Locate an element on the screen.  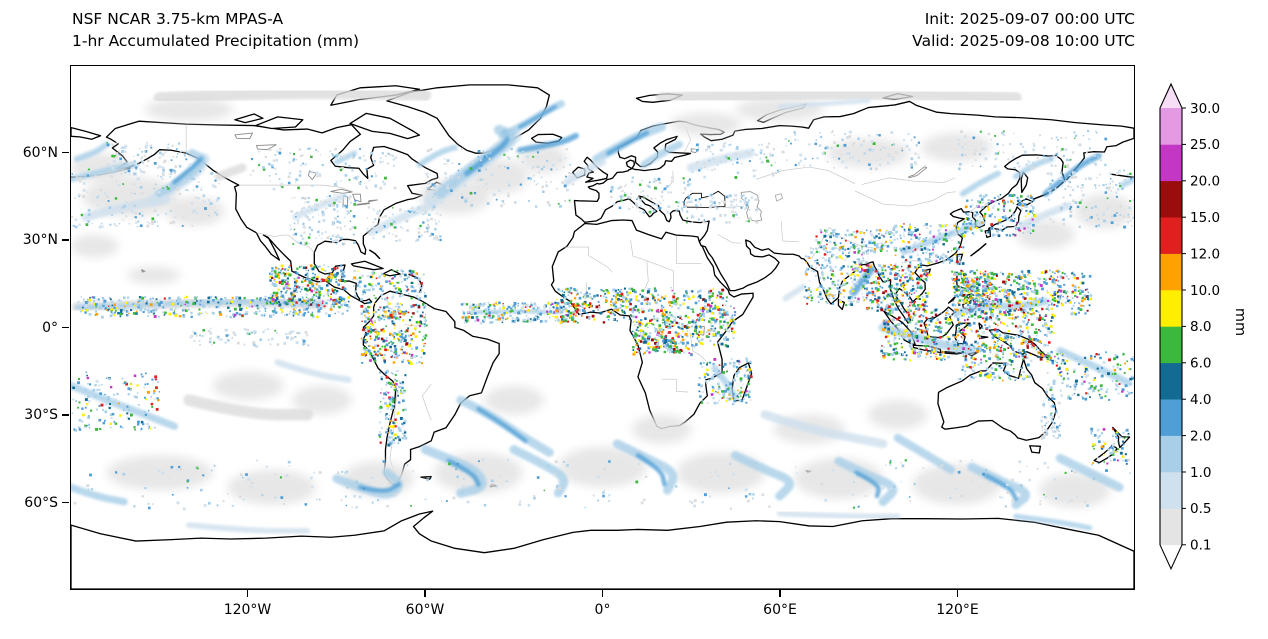
x-tick-label: 60°E is located at coordinates (780, 610).